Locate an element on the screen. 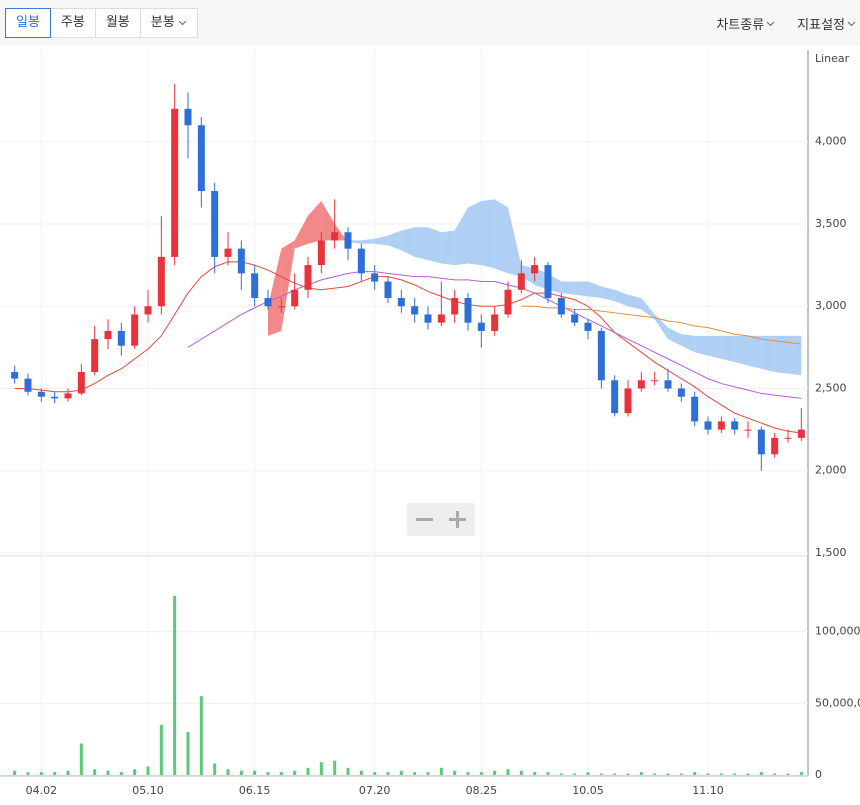 This screenshot has height=805, width=860. x-tick-label: 10.05 is located at coordinates (588, 790).